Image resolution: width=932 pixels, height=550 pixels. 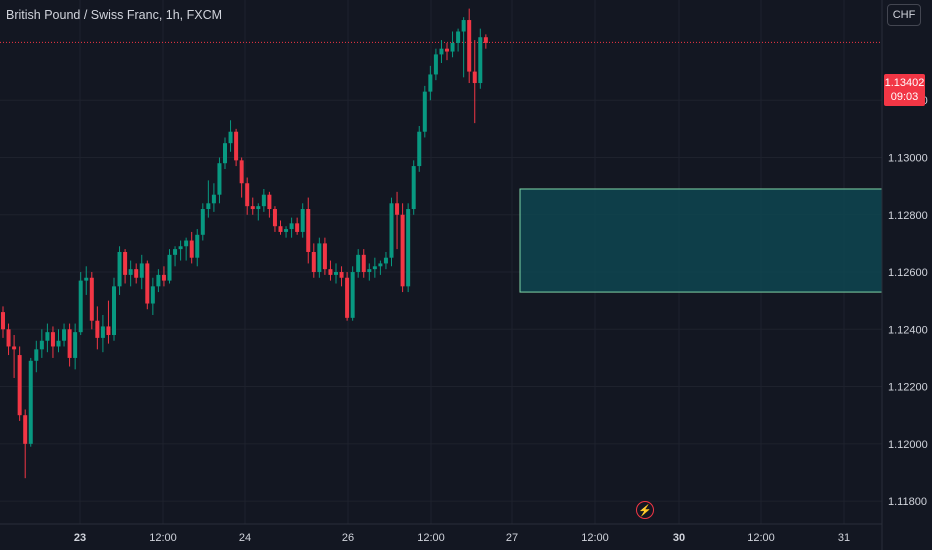 What do you see at coordinates (904, 83) in the screenshot?
I see `last-price-value: 1.13402` at bounding box center [904, 83].